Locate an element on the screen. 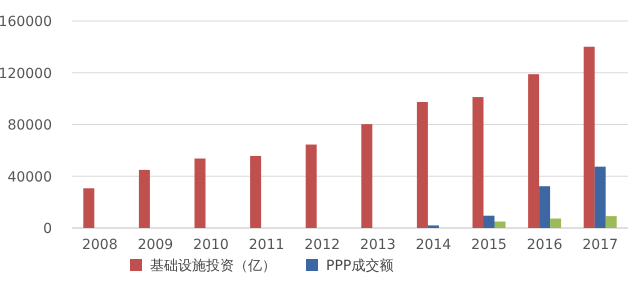 This screenshot has height=292, width=640. legend-label: 基础设施投资（亿） is located at coordinates (213, 266).